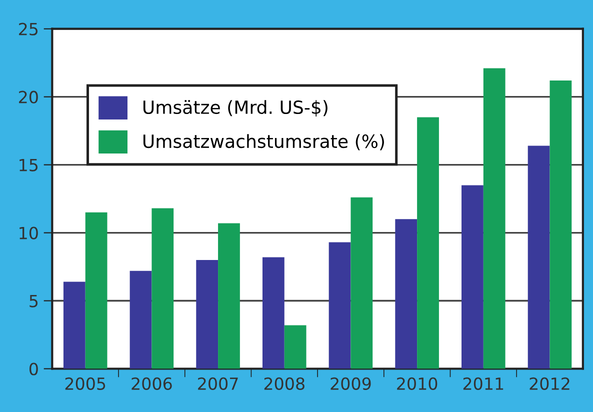 The height and width of the screenshot is (412, 593). What do you see at coordinates (284, 383) in the screenshot?
I see `x-tick-label: 2008` at bounding box center [284, 383].